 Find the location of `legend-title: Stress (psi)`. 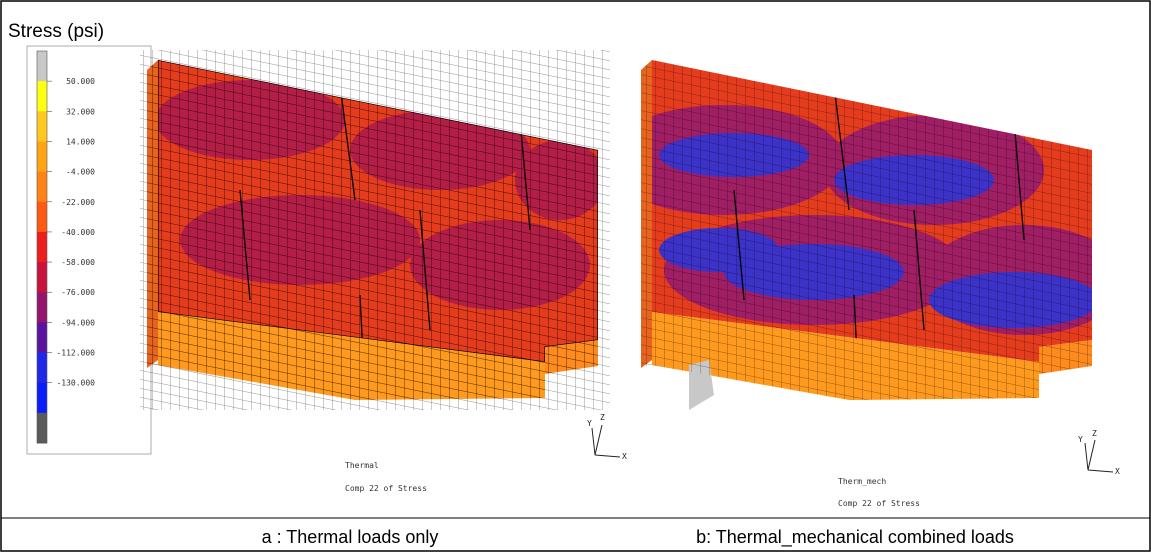

legend-title: Stress (psi) is located at coordinates (56, 31).